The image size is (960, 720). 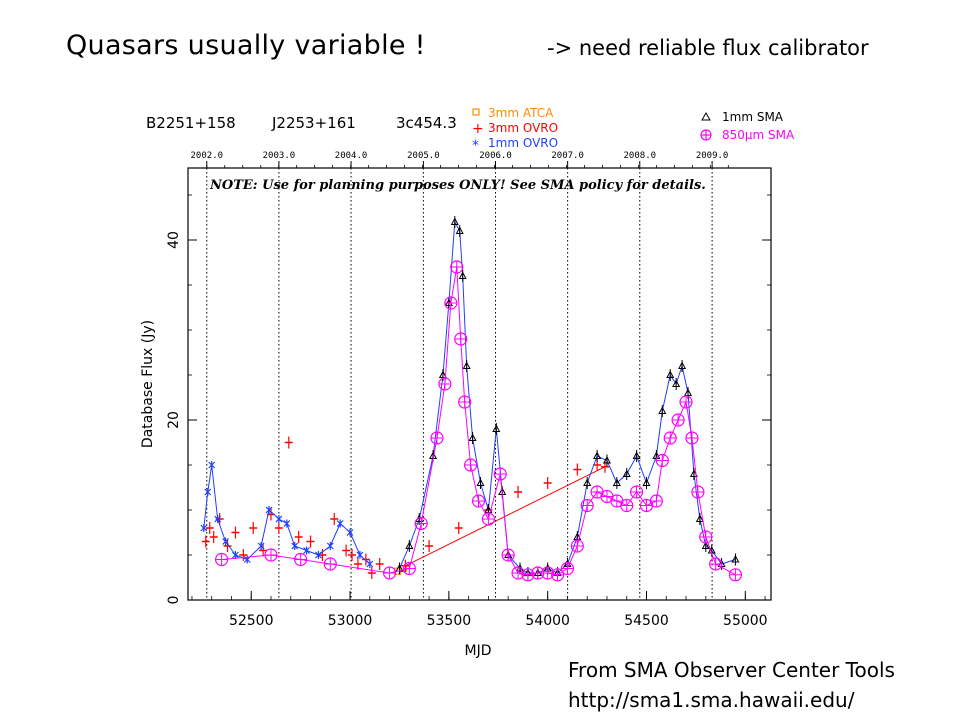 I want to click on y-tick-label: 0, so click(x=174, y=600).